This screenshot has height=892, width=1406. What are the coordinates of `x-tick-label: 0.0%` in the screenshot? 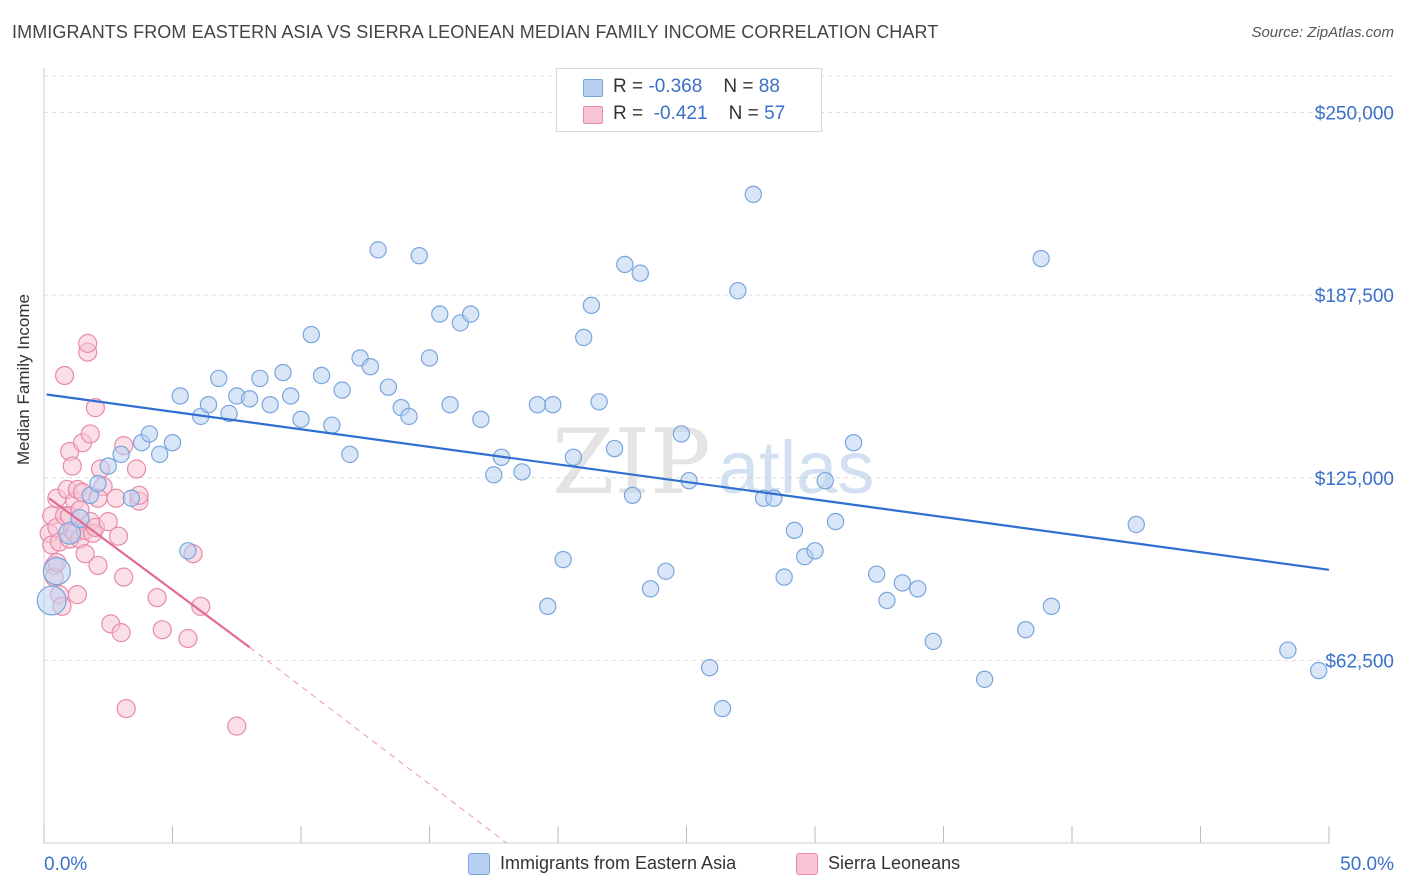 It's located at (65, 864).